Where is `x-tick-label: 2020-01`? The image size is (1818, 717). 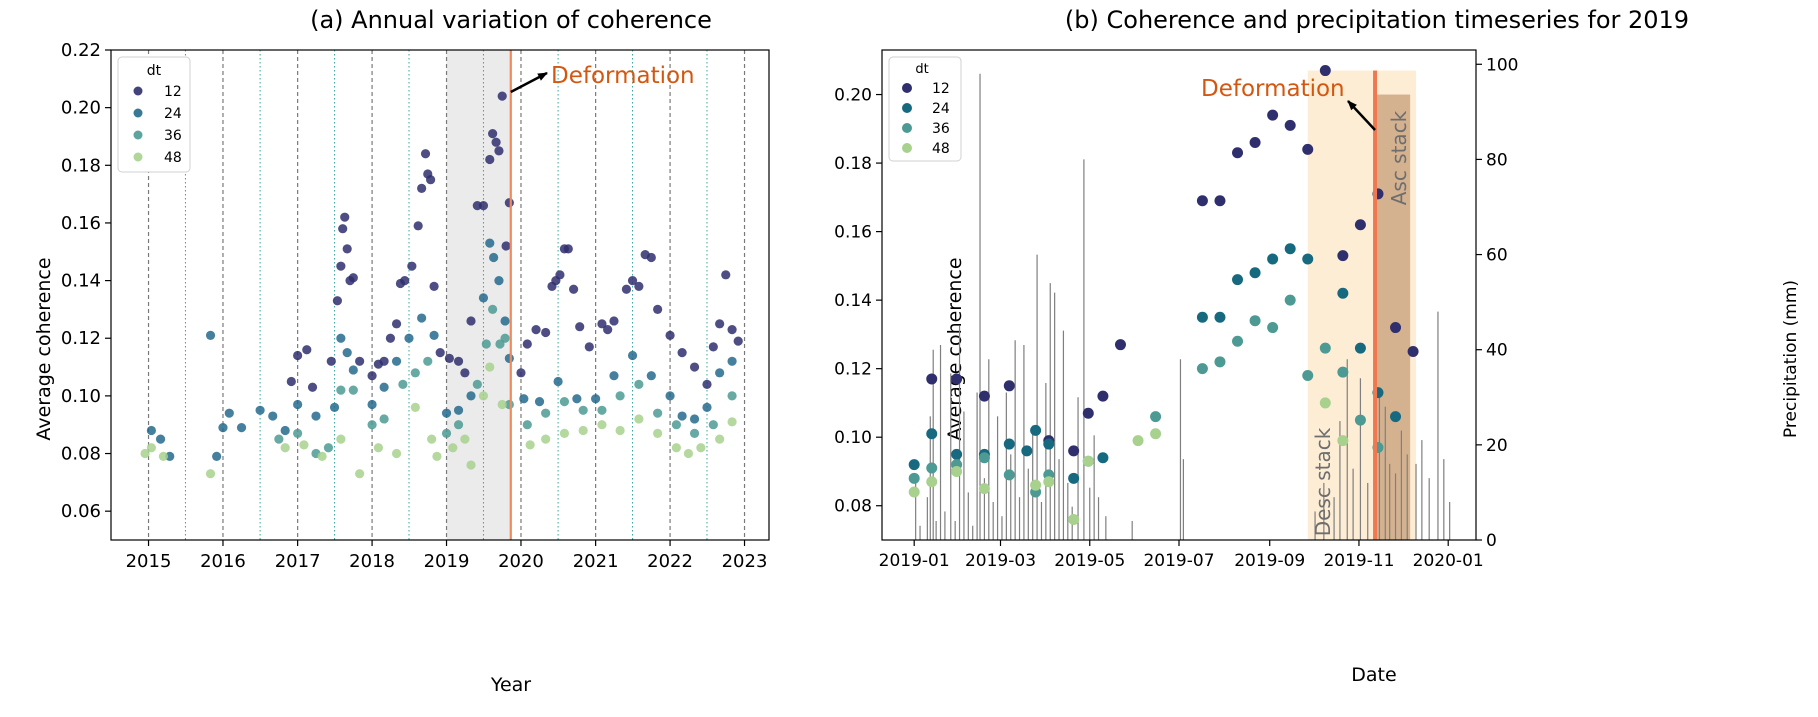 x-tick-label: 2020-01 is located at coordinates (1448, 561).